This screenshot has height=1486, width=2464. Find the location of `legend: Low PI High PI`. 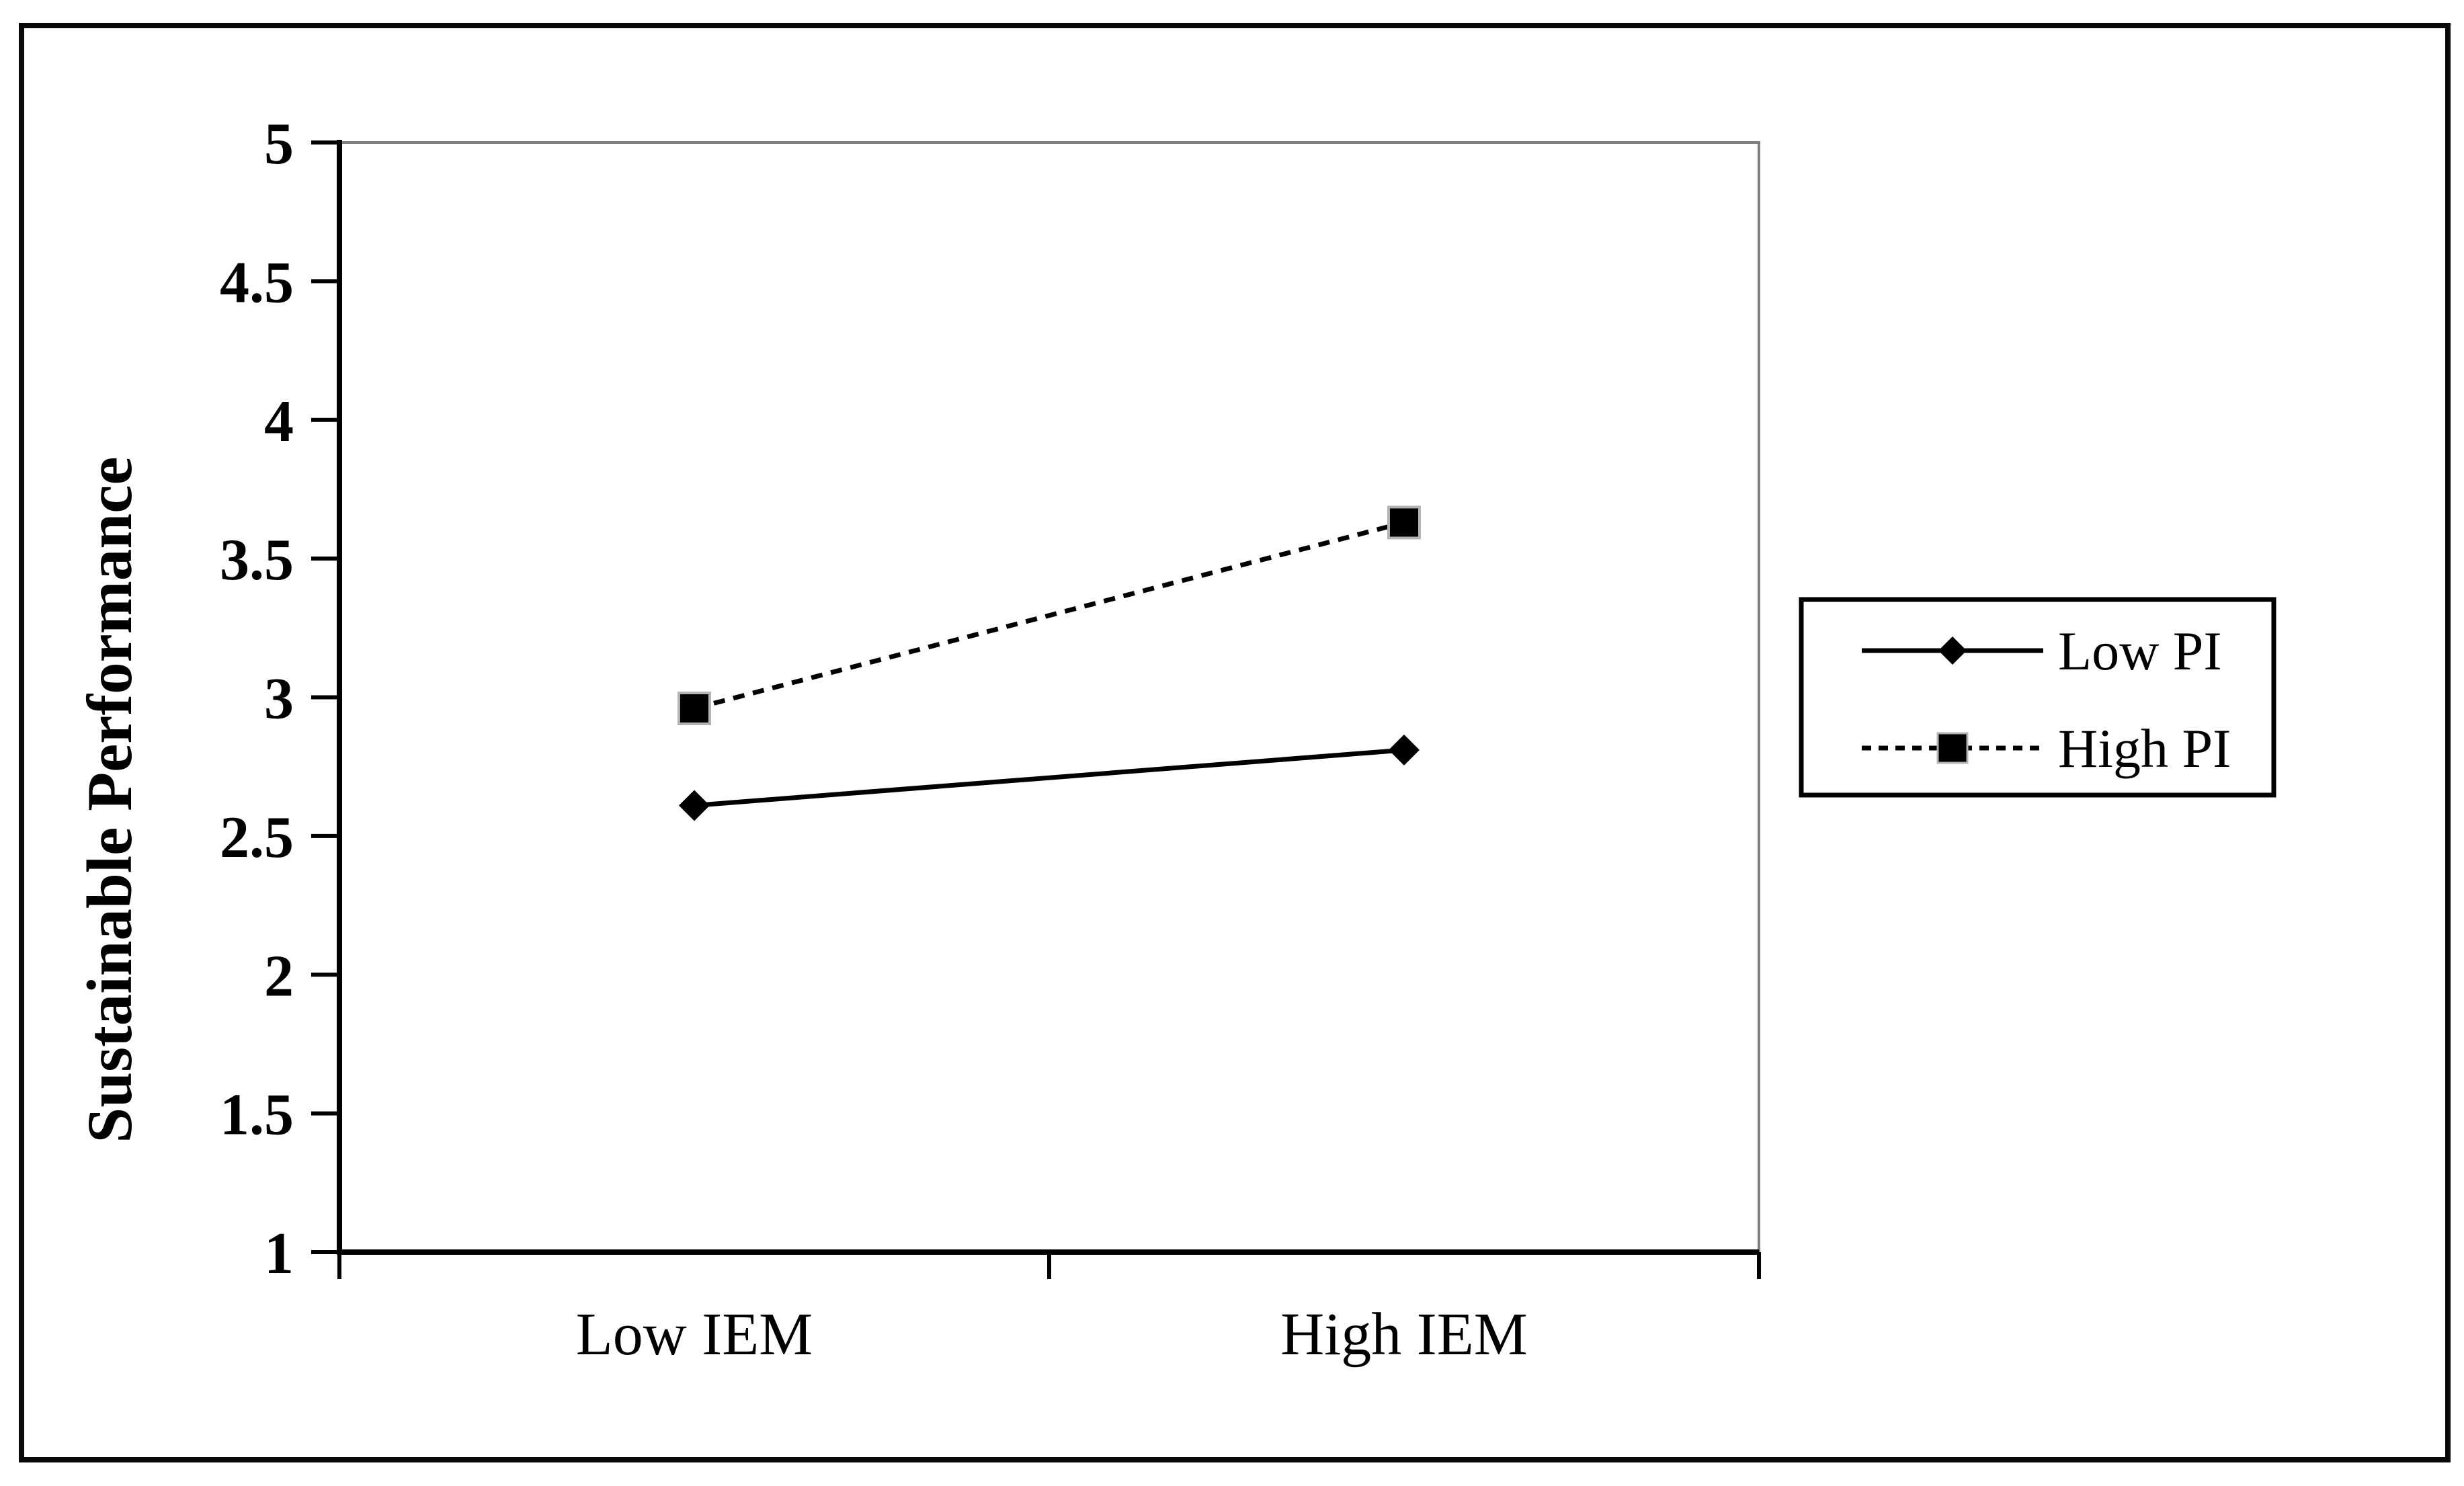

legend: Low PI High PI is located at coordinates (2037, 697).